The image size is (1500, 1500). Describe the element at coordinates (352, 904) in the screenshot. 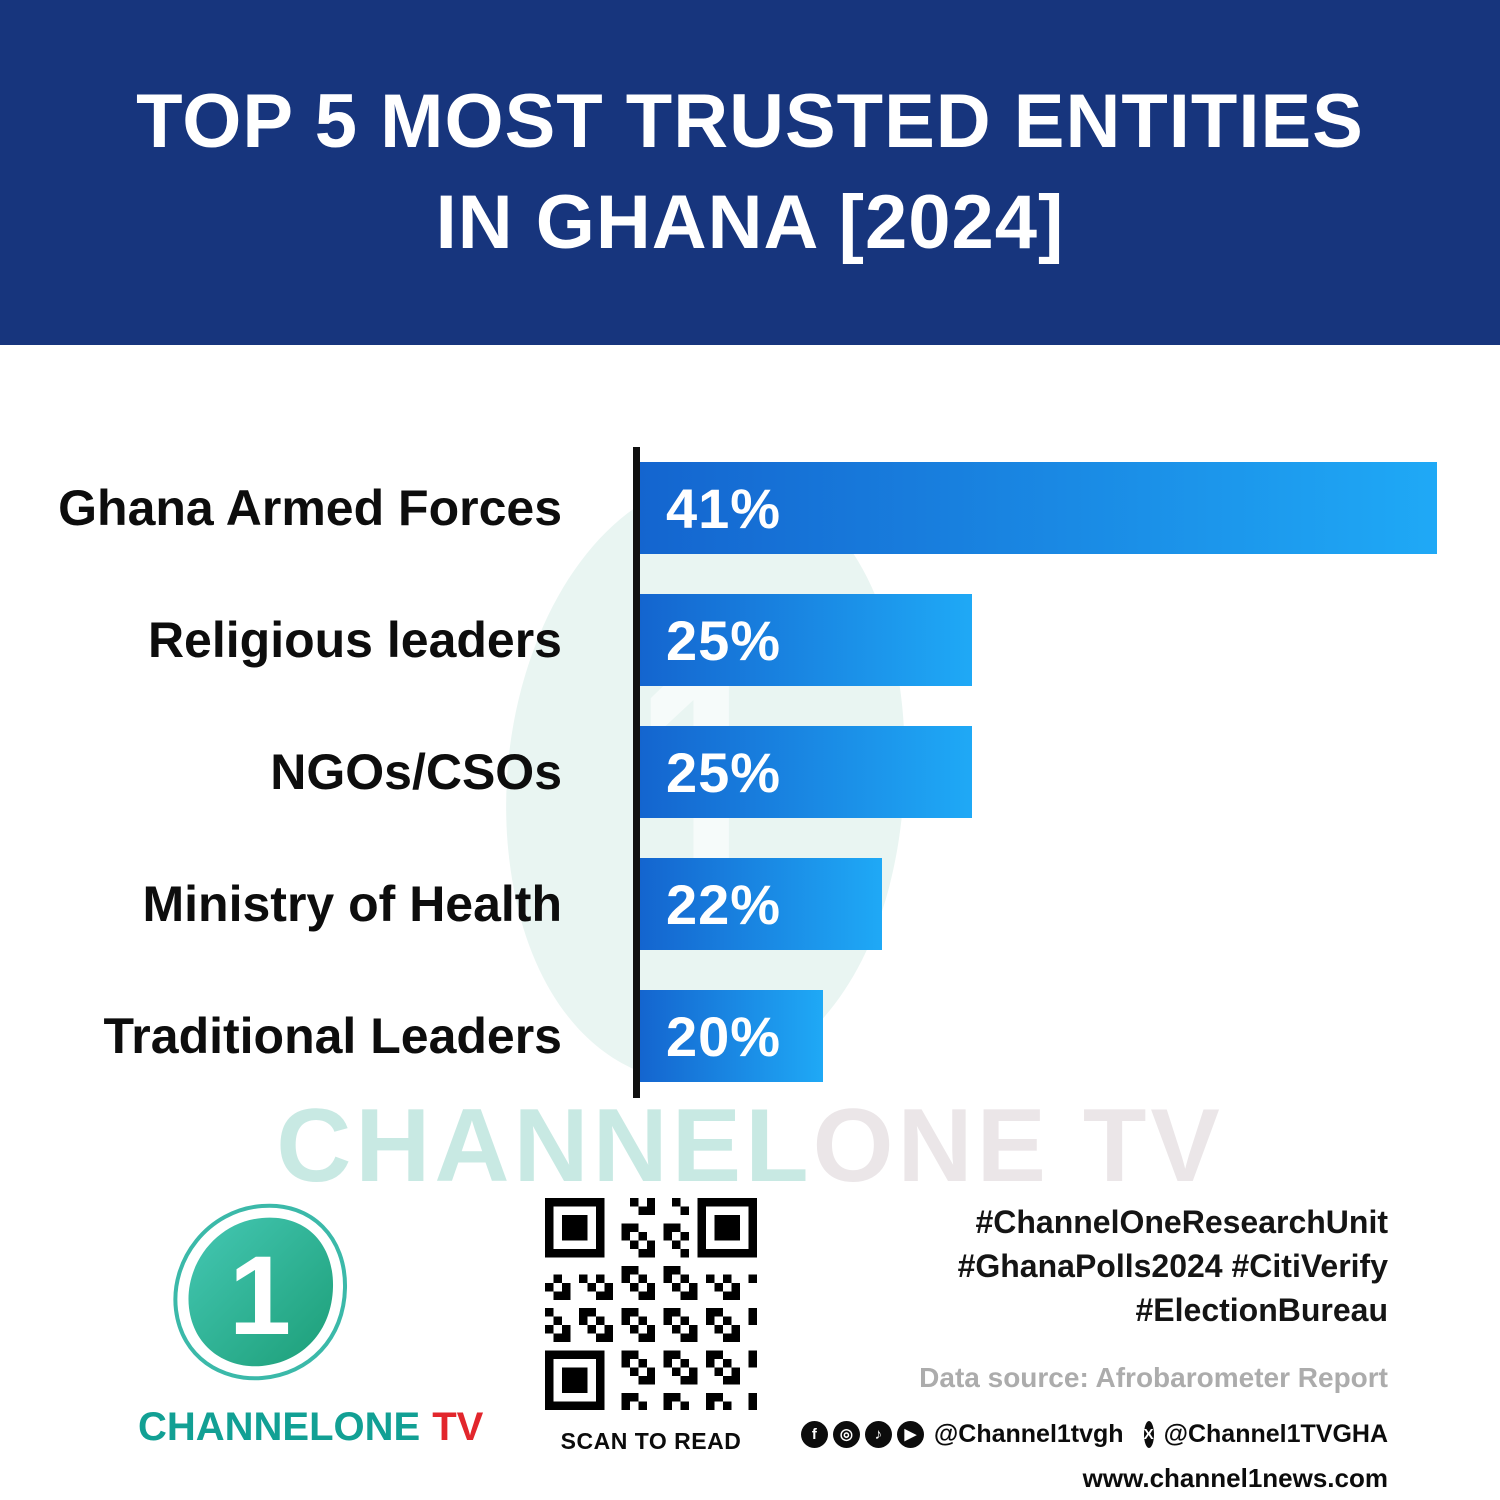

I see `bar-label: Ministry of Health` at that location.